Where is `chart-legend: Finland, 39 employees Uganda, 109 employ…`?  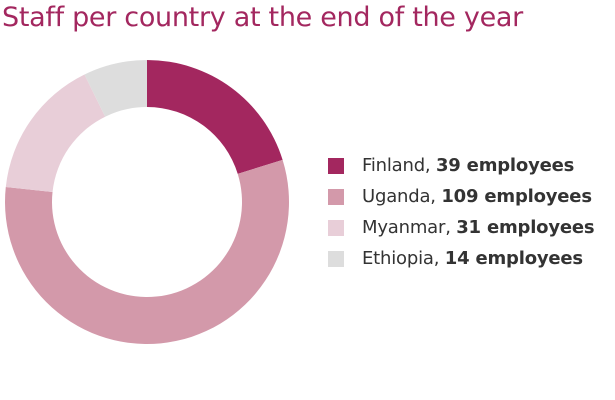
chart-legend: Finland, 39 employees Uganda, 109 employ… is located at coordinates (470, 212).